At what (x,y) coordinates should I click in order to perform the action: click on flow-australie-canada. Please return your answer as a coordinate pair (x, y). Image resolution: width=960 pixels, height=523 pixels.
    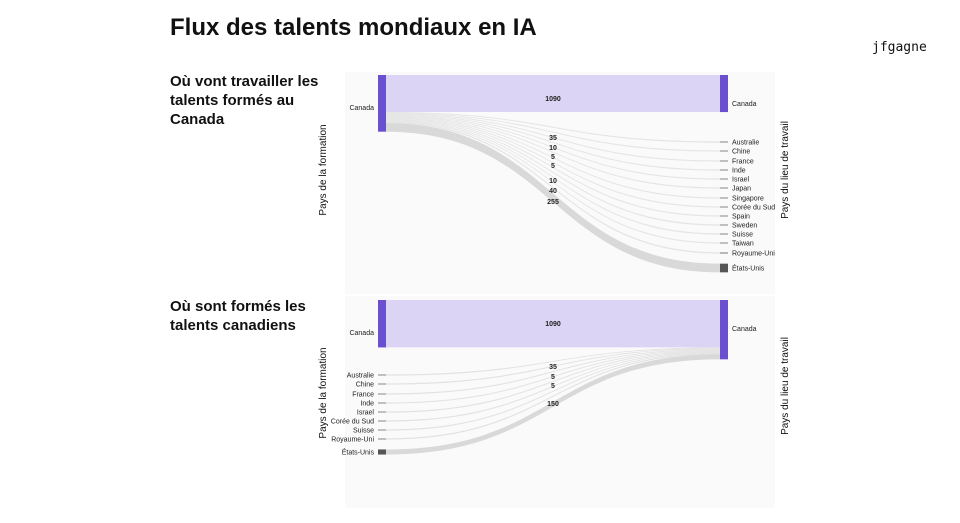
    Looking at the image, I should click on (553, 361).